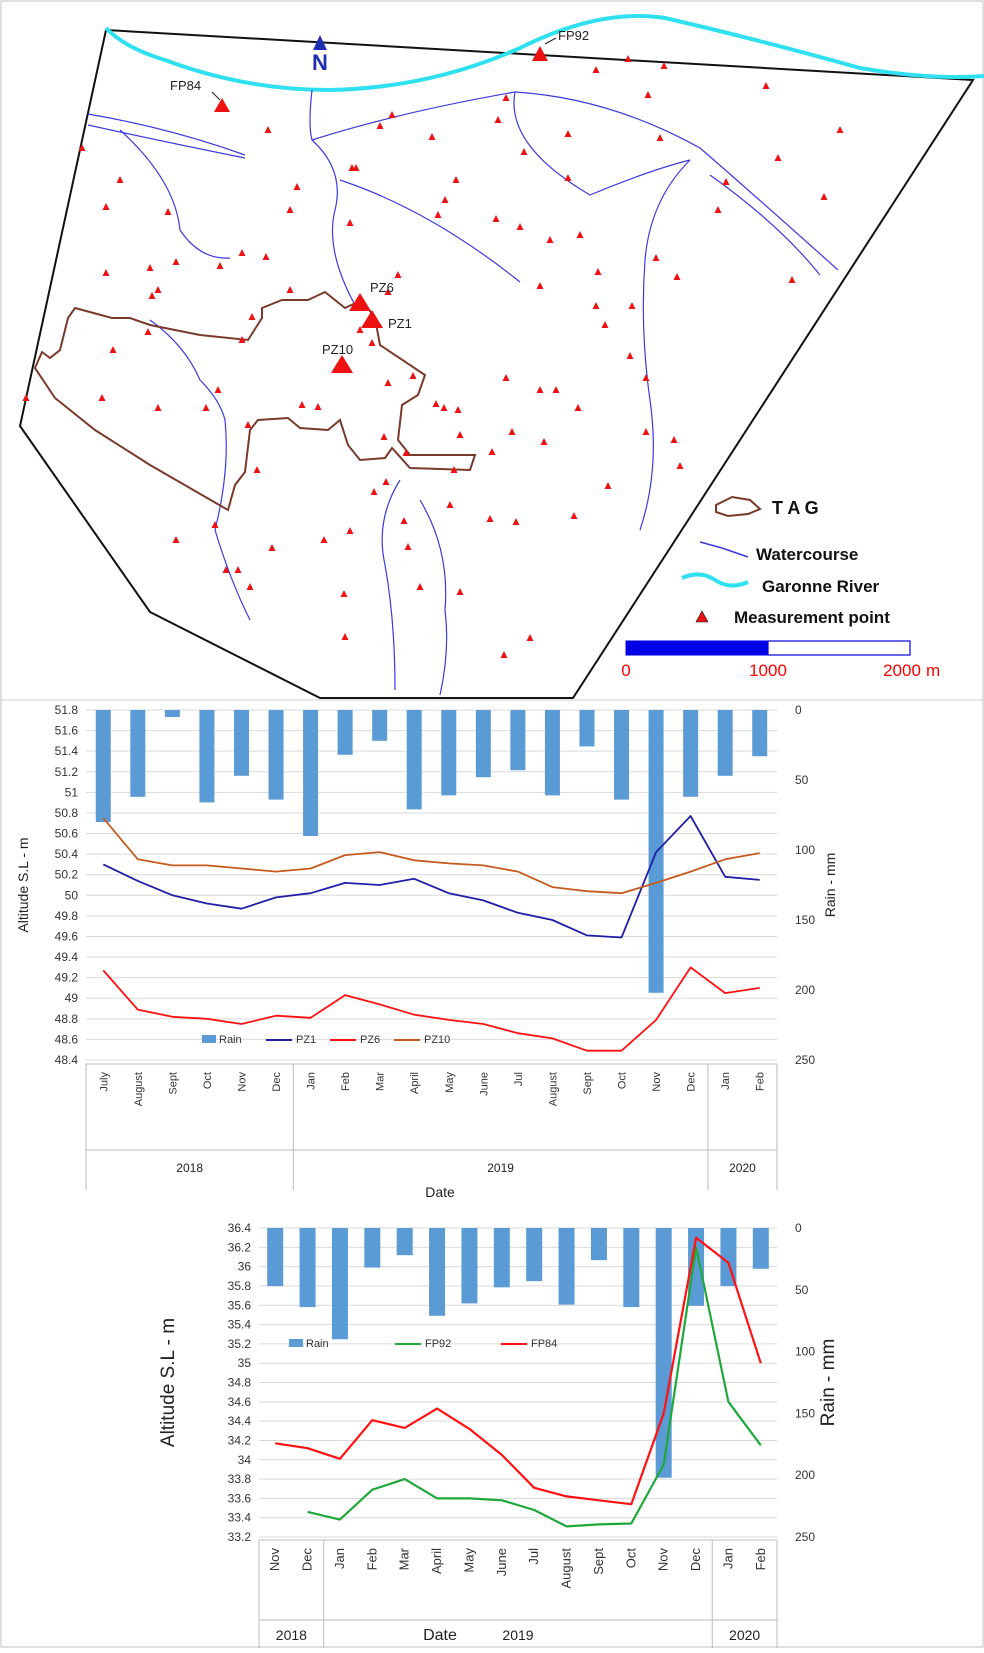  Describe the element at coordinates (67, 751) in the screenshot. I see `y-tick-label: 51.4` at that location.